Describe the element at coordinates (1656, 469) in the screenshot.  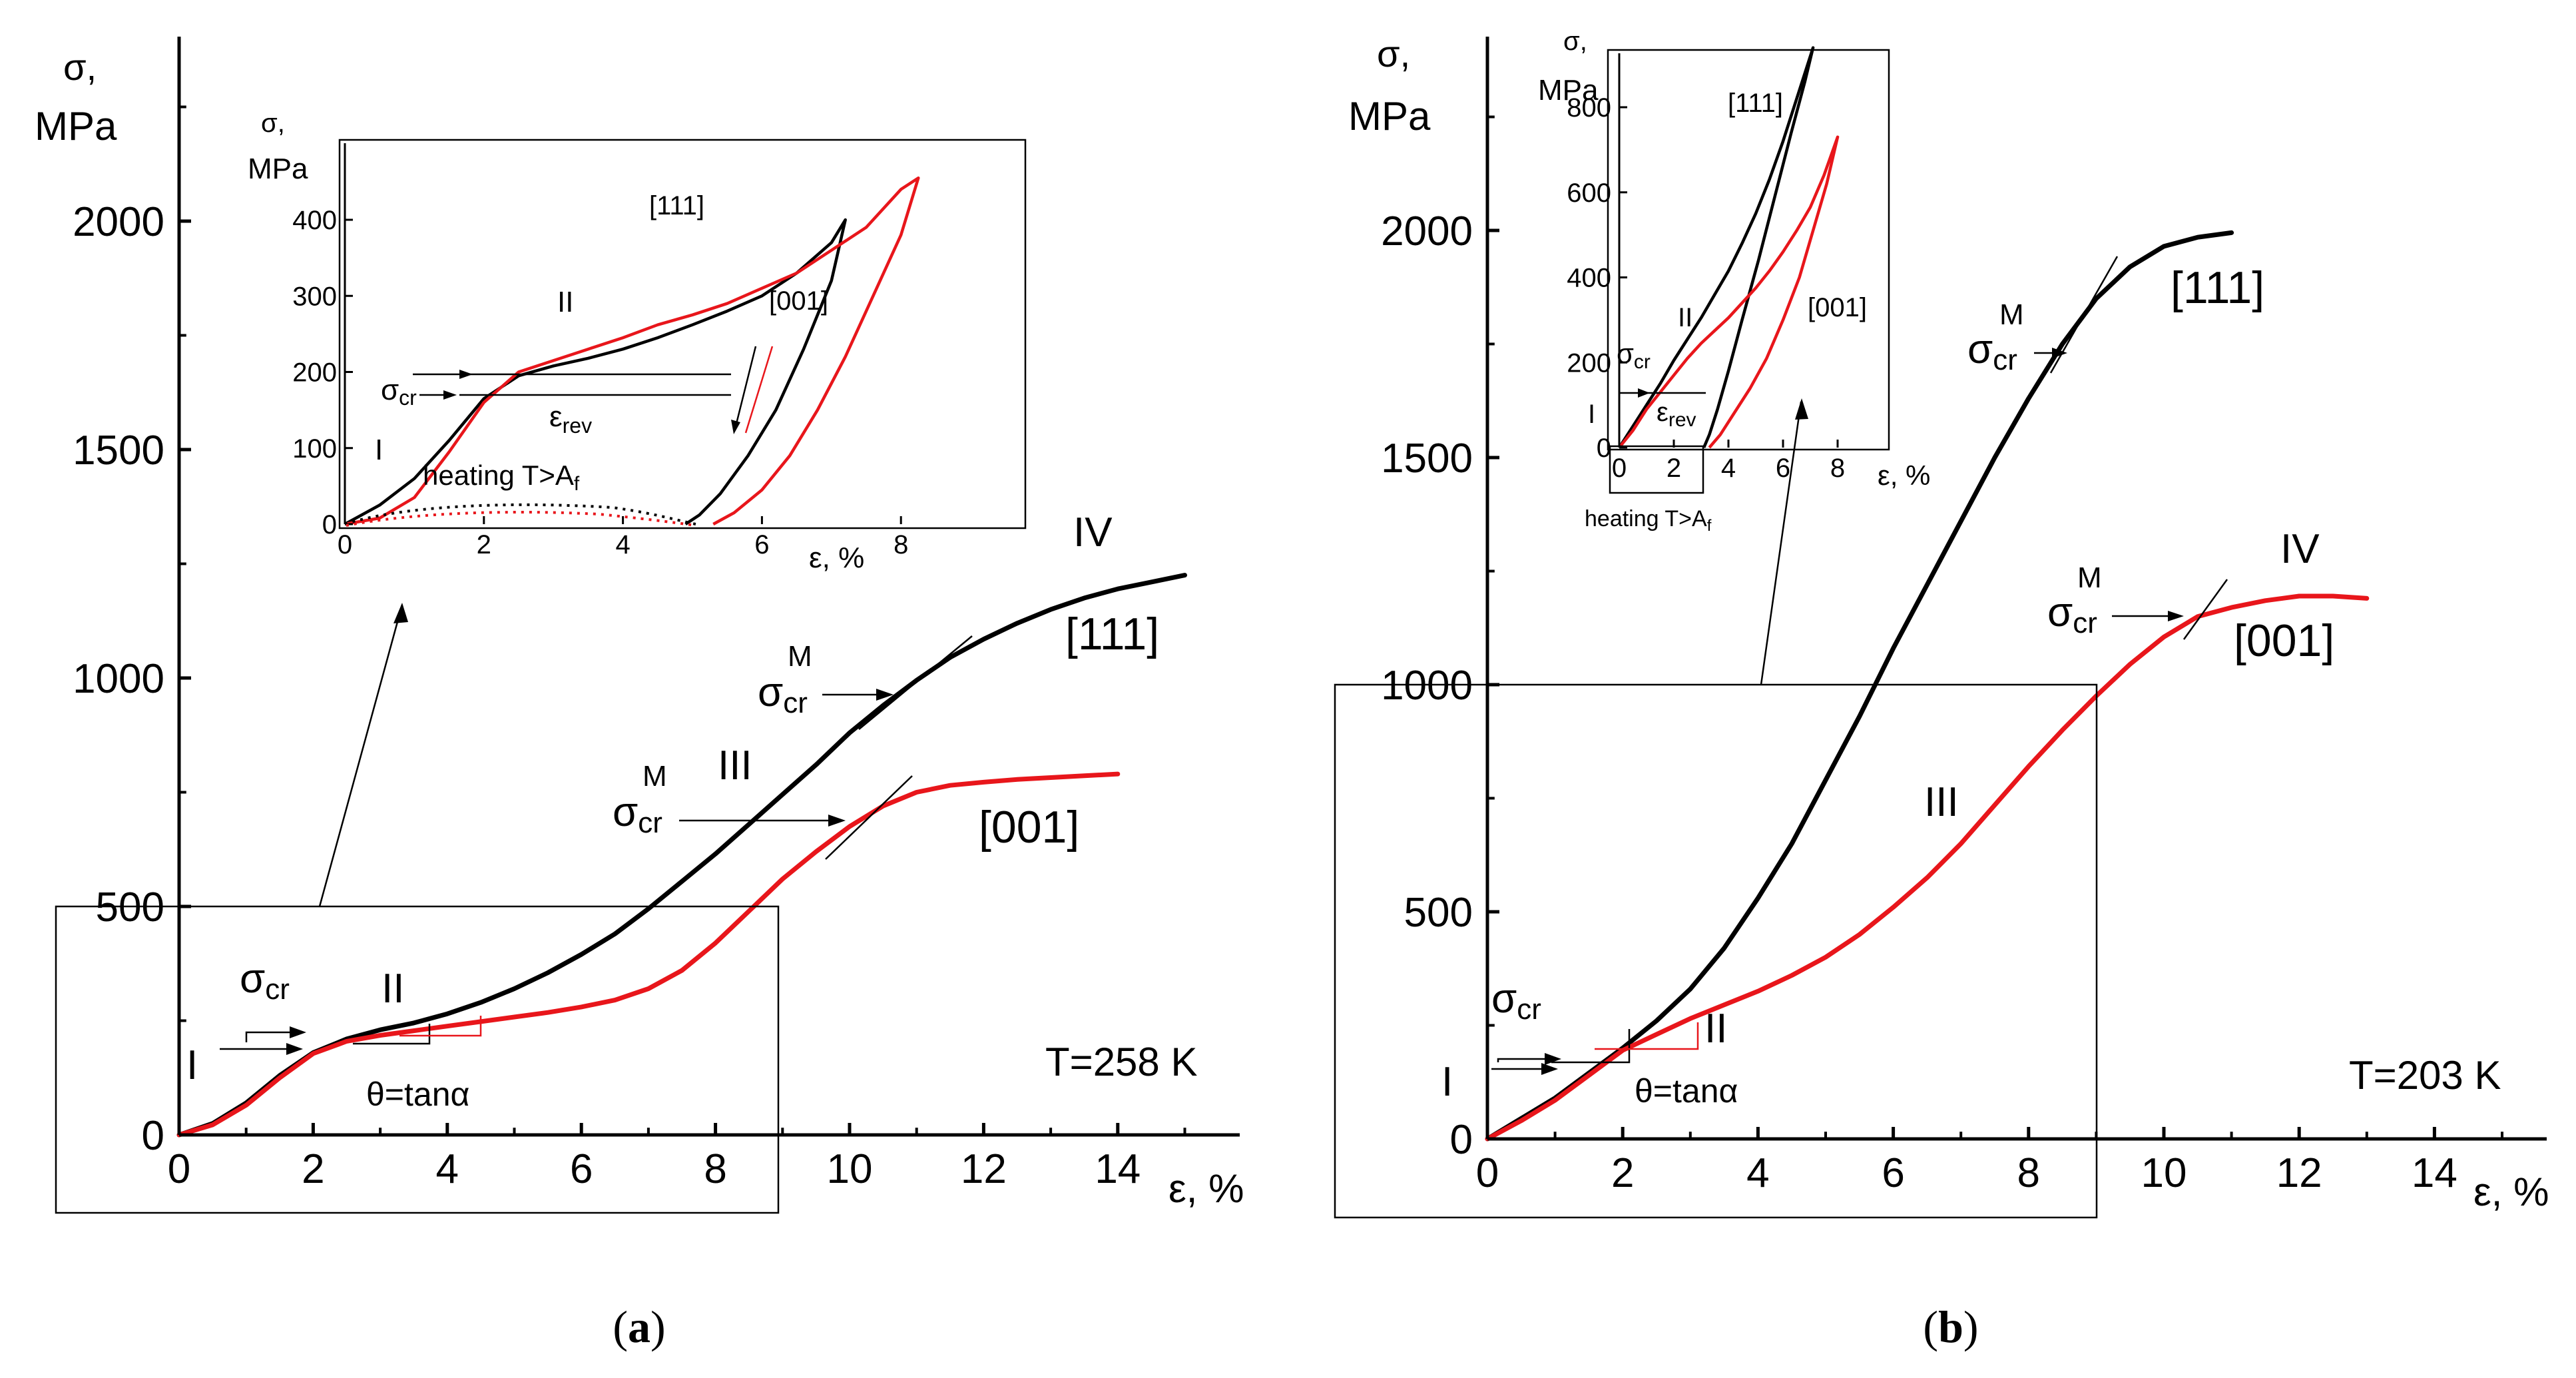
I see `panel-b-inset-heating-box` at that location.